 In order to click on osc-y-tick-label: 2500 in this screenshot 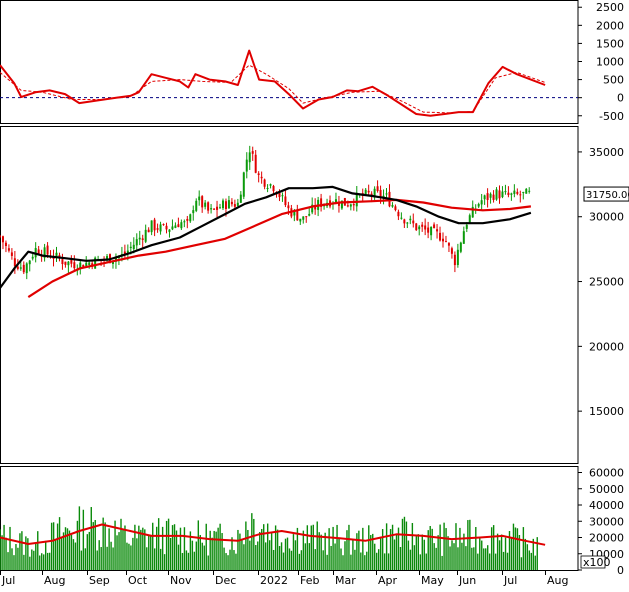, I will do `click(610, 7)`.